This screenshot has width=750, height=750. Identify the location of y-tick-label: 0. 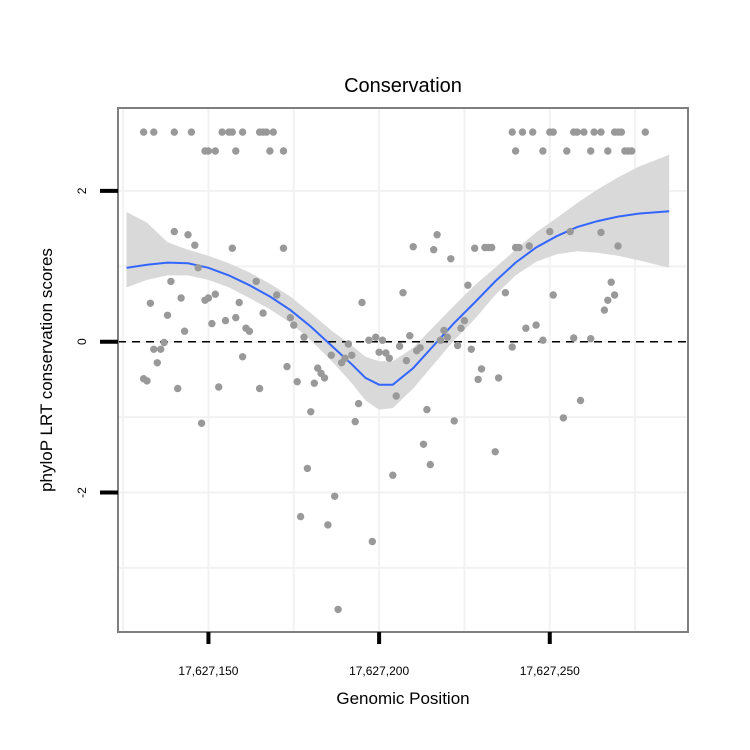
(82, 341).